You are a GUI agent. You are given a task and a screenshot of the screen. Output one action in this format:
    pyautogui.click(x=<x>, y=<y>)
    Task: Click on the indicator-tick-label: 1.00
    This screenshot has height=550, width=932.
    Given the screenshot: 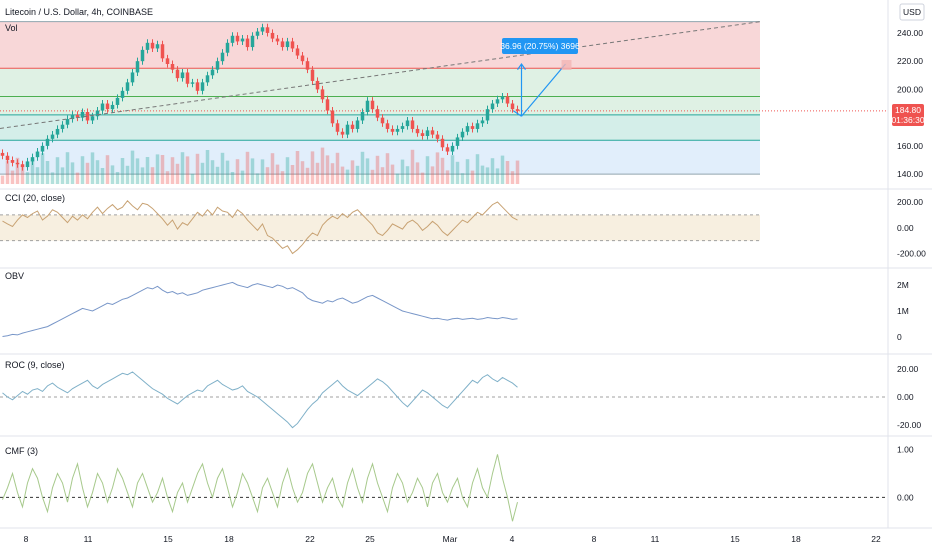 What is the action you would take?
    pyautogui.click(x=905, y=450)
    